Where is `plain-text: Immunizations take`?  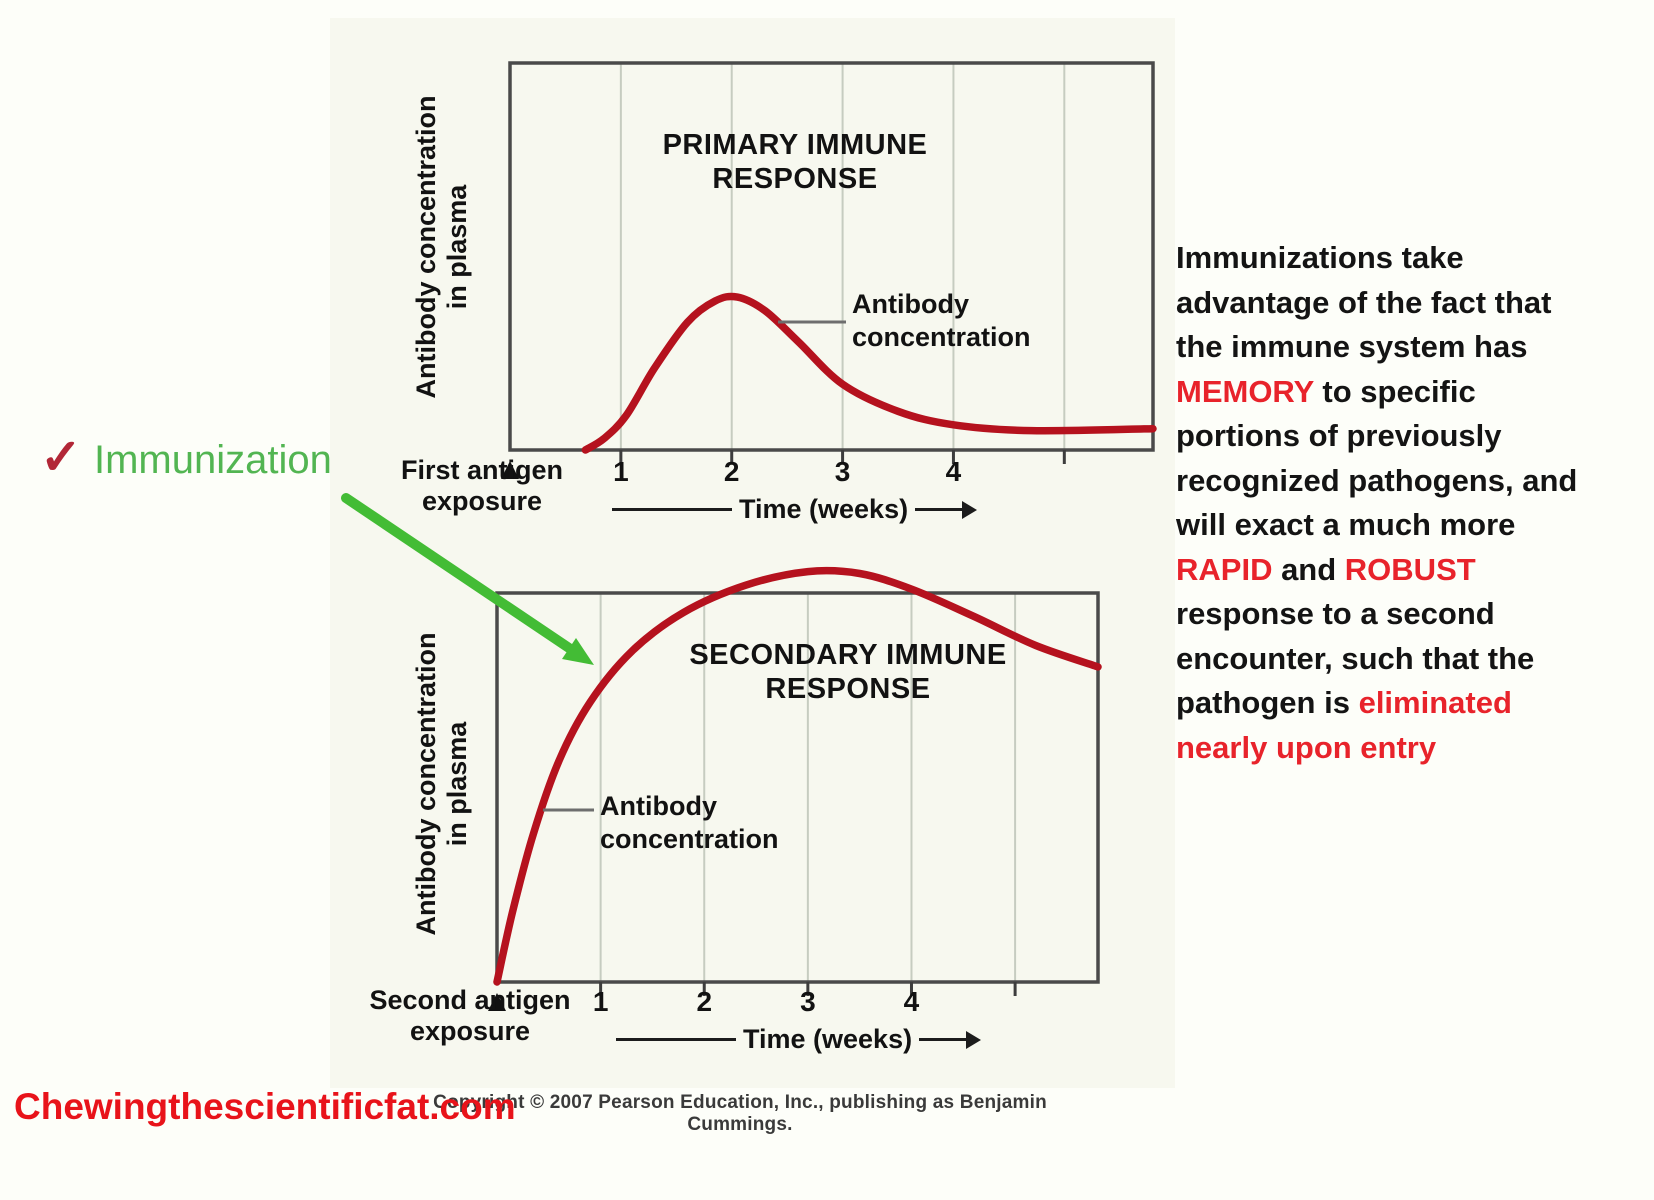 plain-text: Immunizations take is located at coordinates (1320, 257).